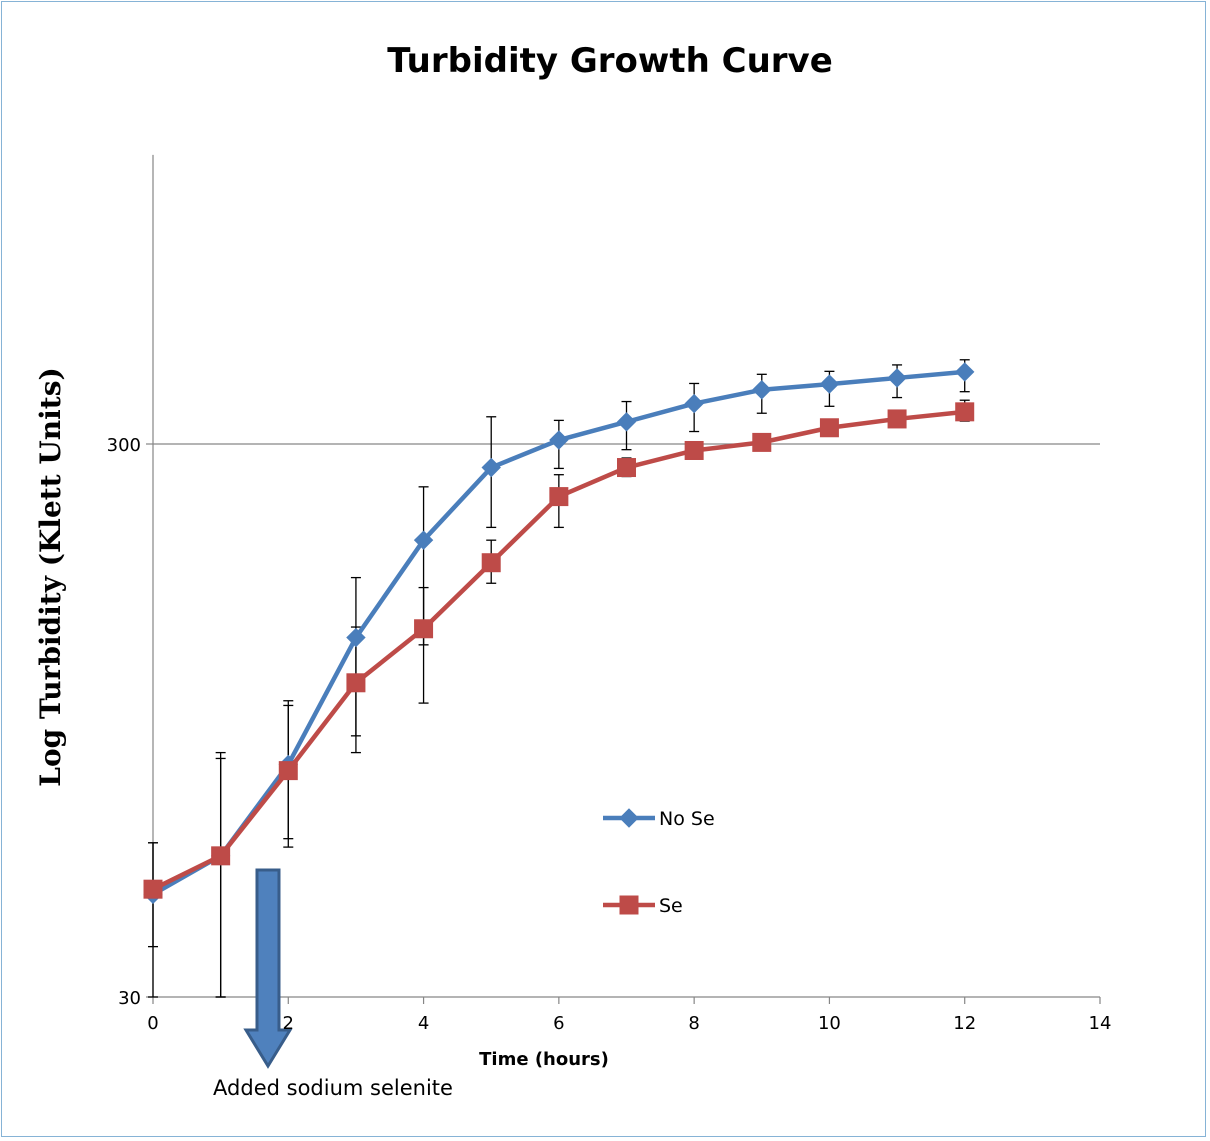 The height and width of the screenshot is (1141, 1210). I want to click on x-tick-label: 2, so click(288, 1023).